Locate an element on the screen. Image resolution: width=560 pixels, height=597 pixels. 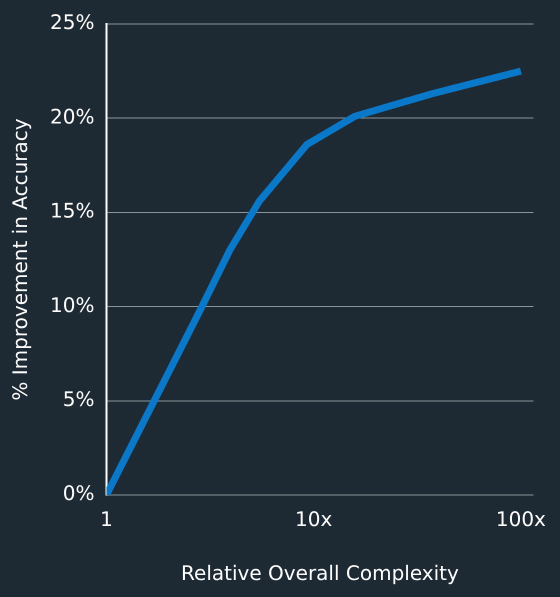
x-tick-label: 1 is located at coordinates (106, 519).